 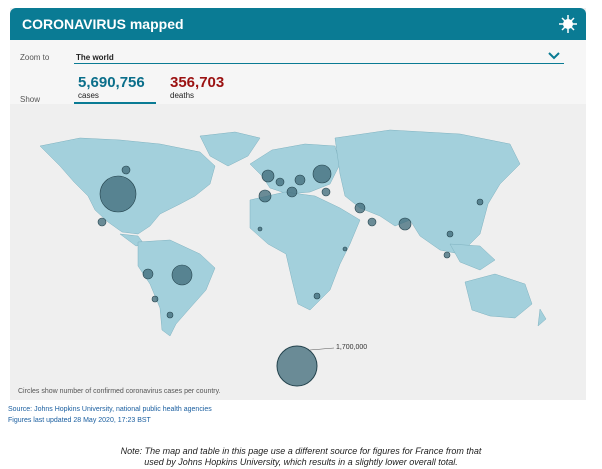 What do you see at coordinates (568, 24) in the screenshot?
I see `virus-icon` at bounding box center [568, 24].